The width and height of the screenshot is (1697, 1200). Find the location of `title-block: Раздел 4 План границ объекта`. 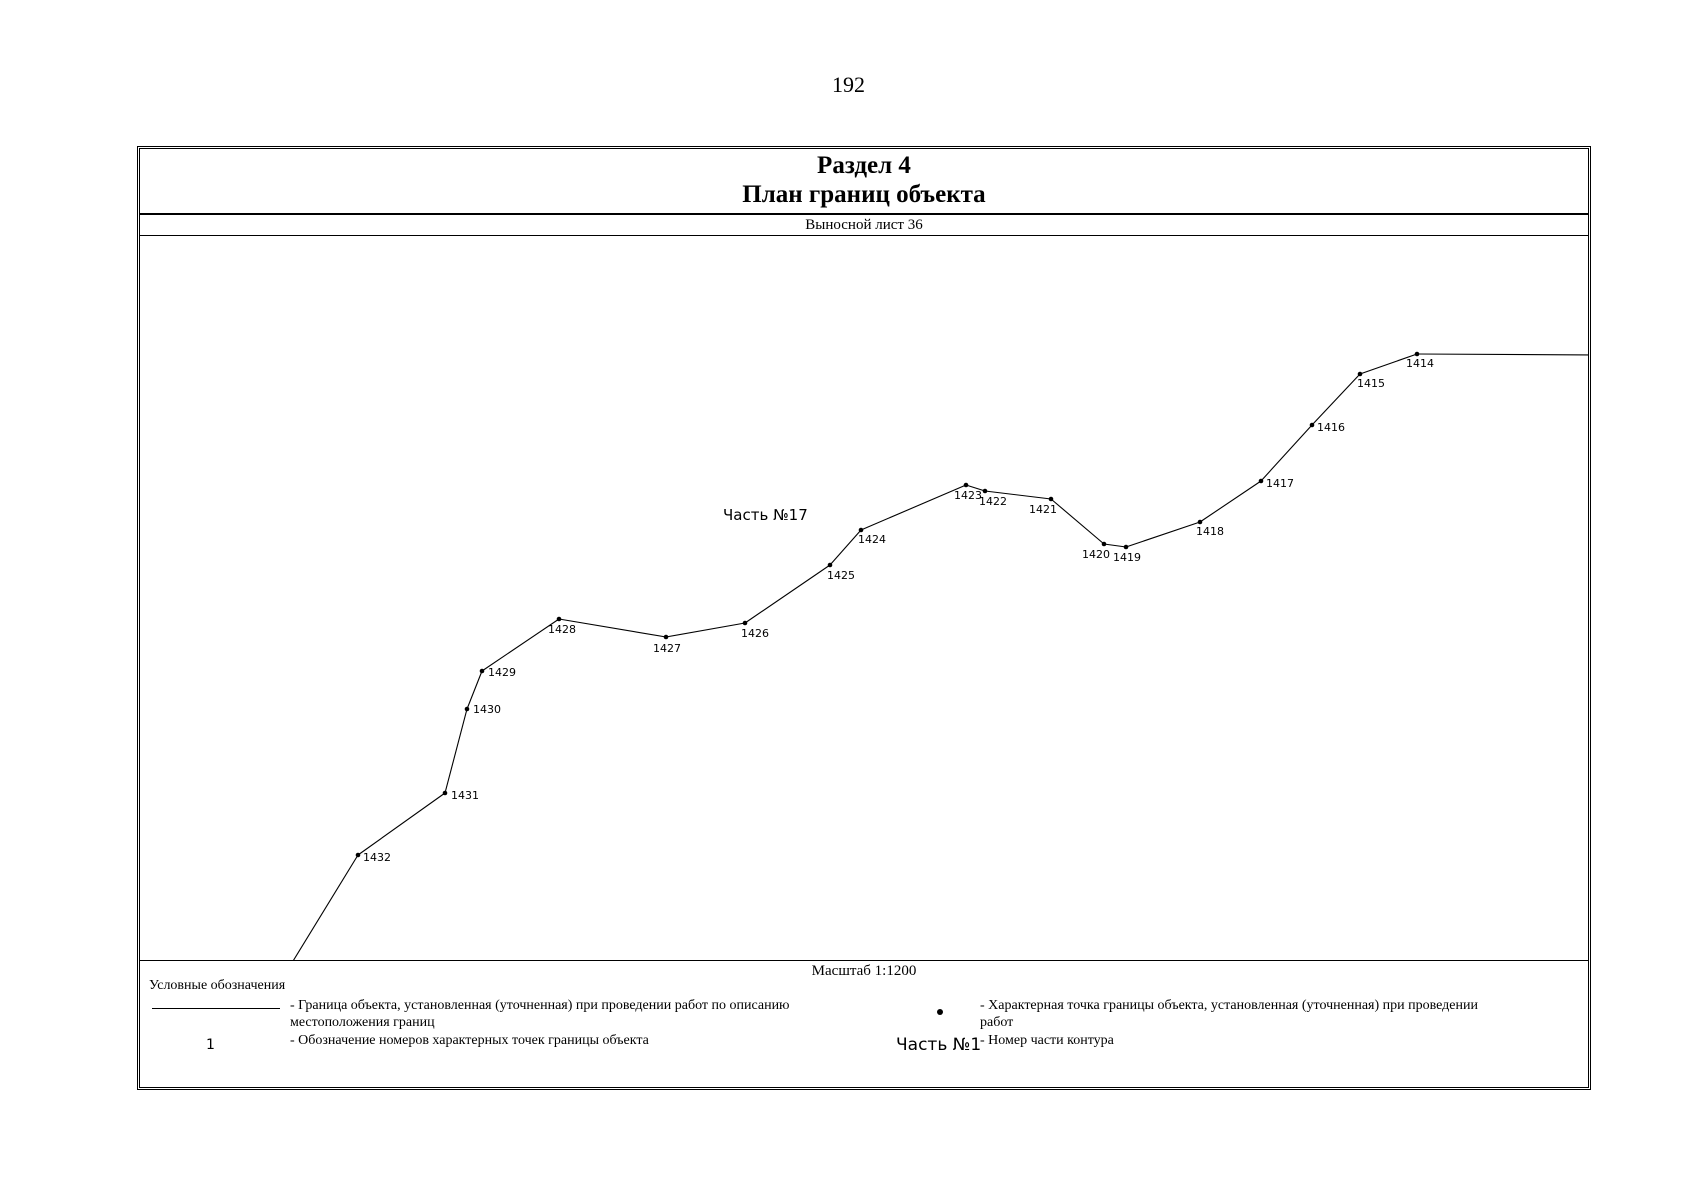

title-block: Раздел 4 План границ объекта is located at coordinates (864, 182).